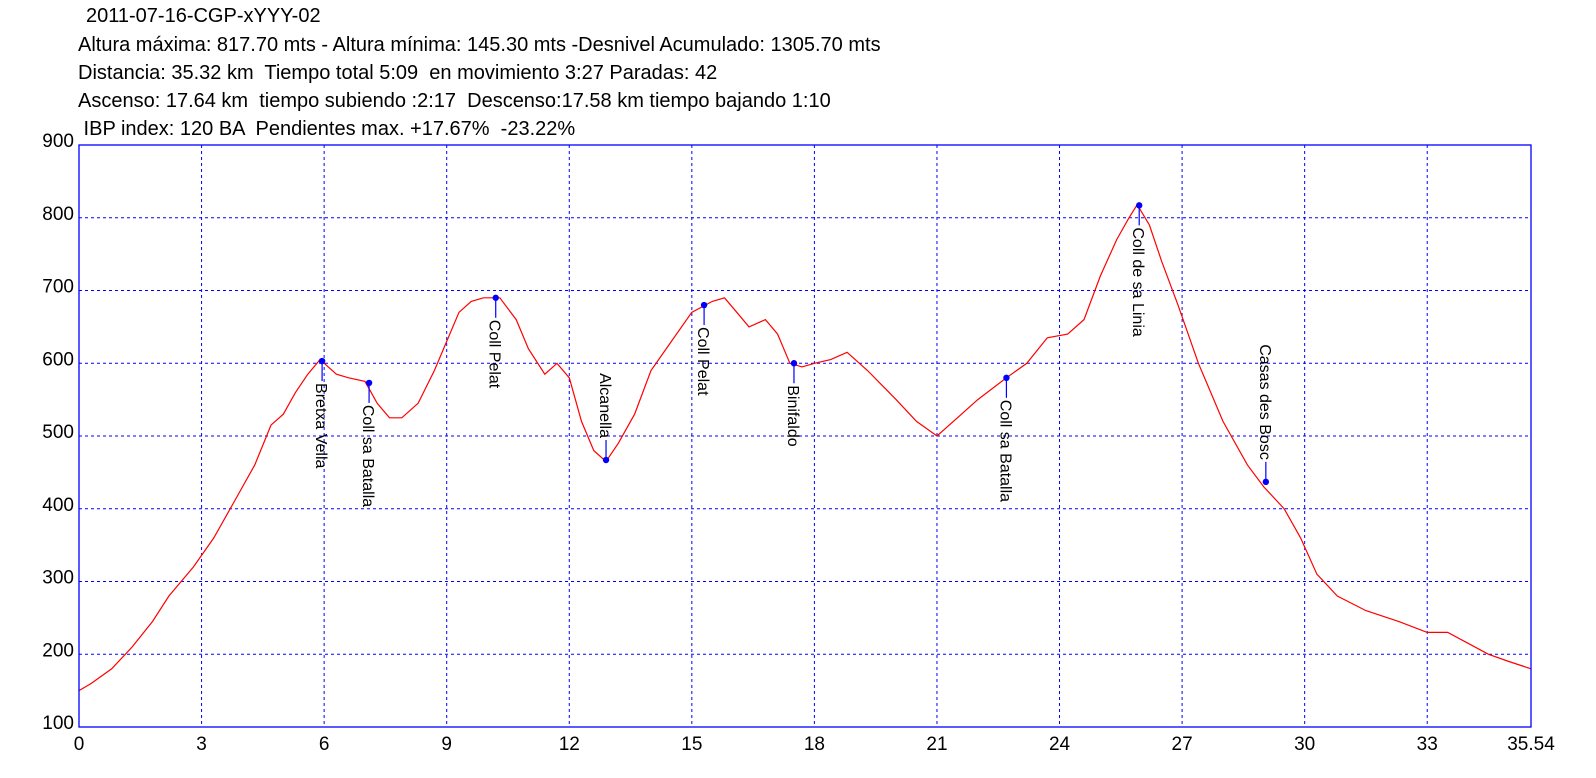  What do you see at coordinates (58, 578) in the screenshot?
I see `y-tick-label: 300` at bounding box center [58, 578].